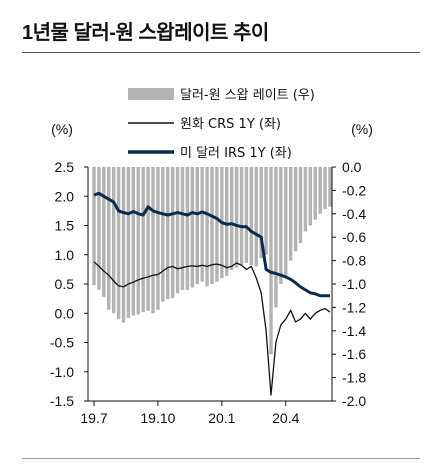 Image resolution: width=440 pixels, height=464 pixels. I want to click on right-tick-label: -1.4, so click(354, 331).